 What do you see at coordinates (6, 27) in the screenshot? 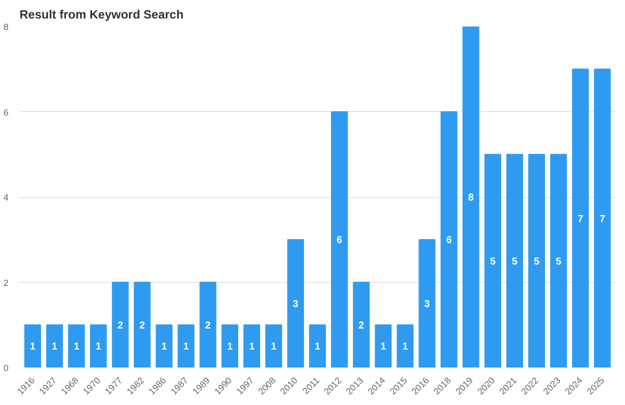
I see `y-tick-label: 8` at bounding box center [6, 27].